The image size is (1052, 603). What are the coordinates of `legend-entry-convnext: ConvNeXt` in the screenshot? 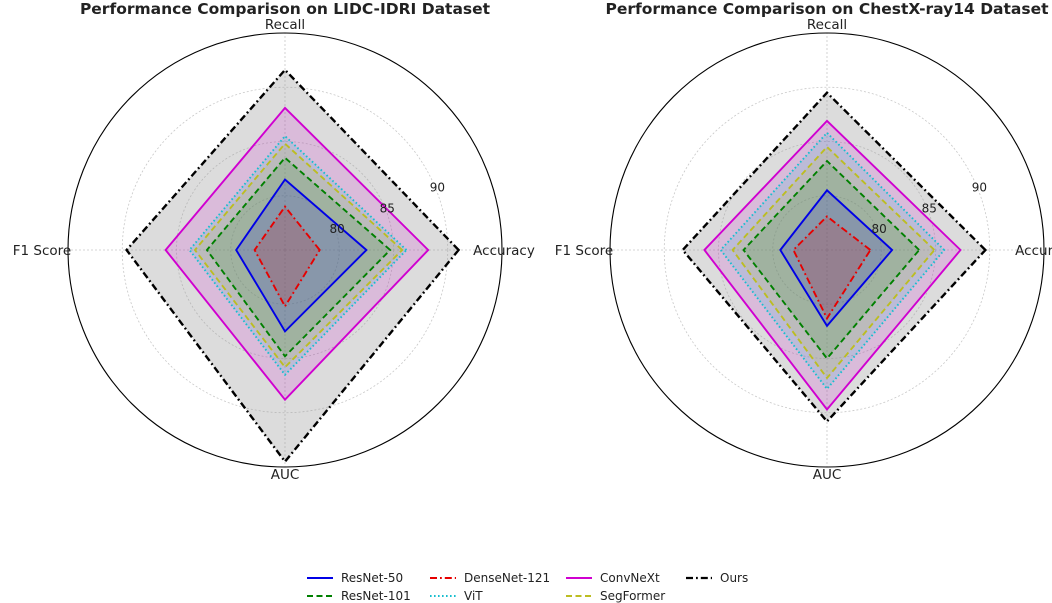 It's located at (613, 578).